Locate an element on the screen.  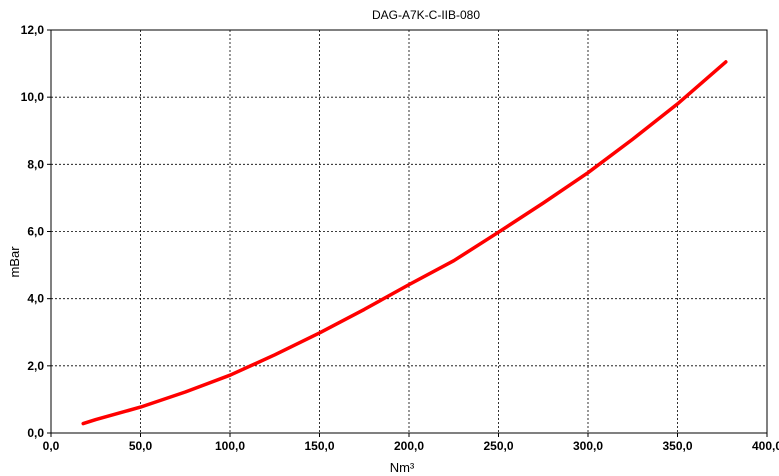
y-tick-label: 6,0 is located at coordinates (35, 232).